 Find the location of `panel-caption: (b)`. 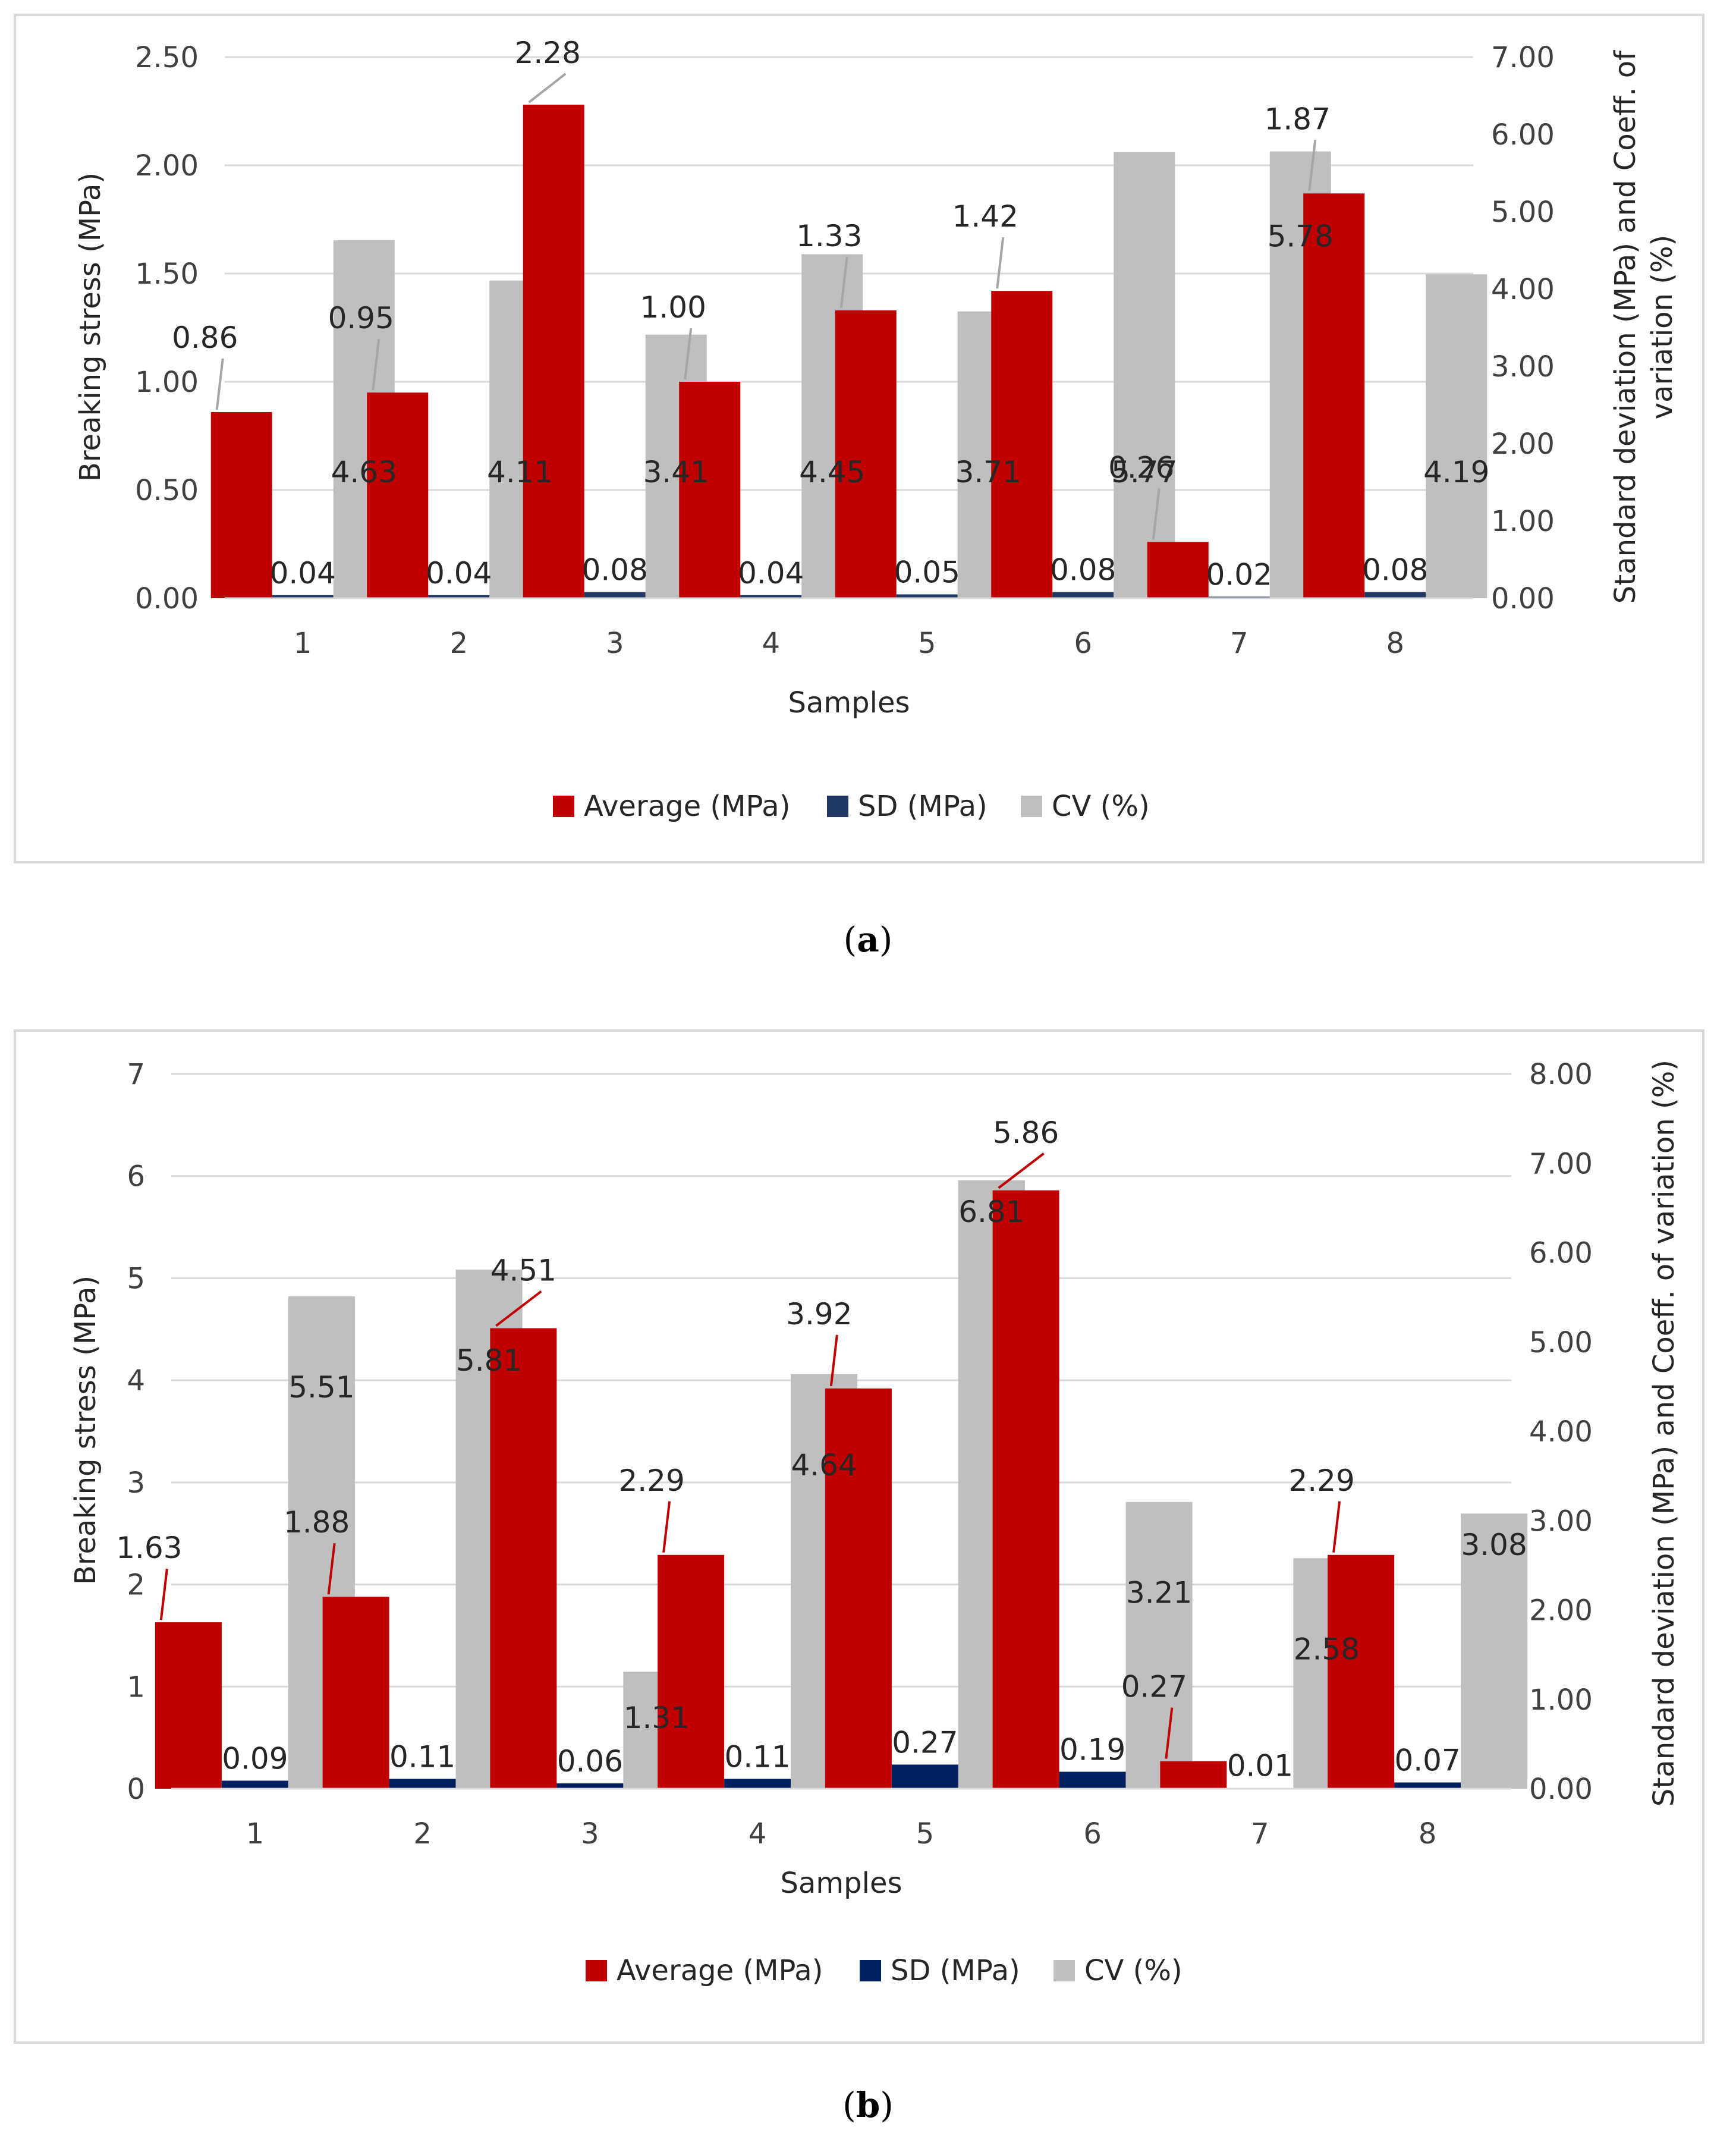

panel-caption: (b) is located at coordinates (868, 2105).